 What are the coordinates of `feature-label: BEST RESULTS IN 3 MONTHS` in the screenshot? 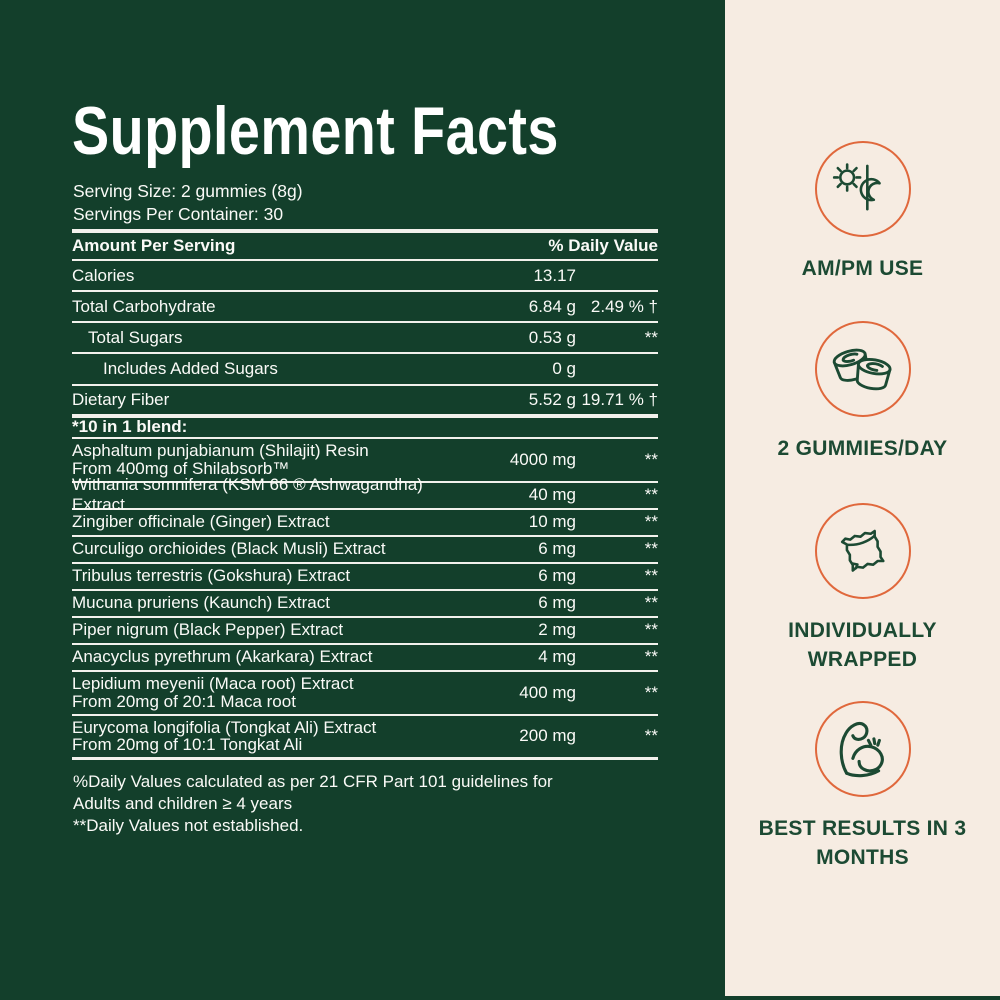 It's located at (862, 843).